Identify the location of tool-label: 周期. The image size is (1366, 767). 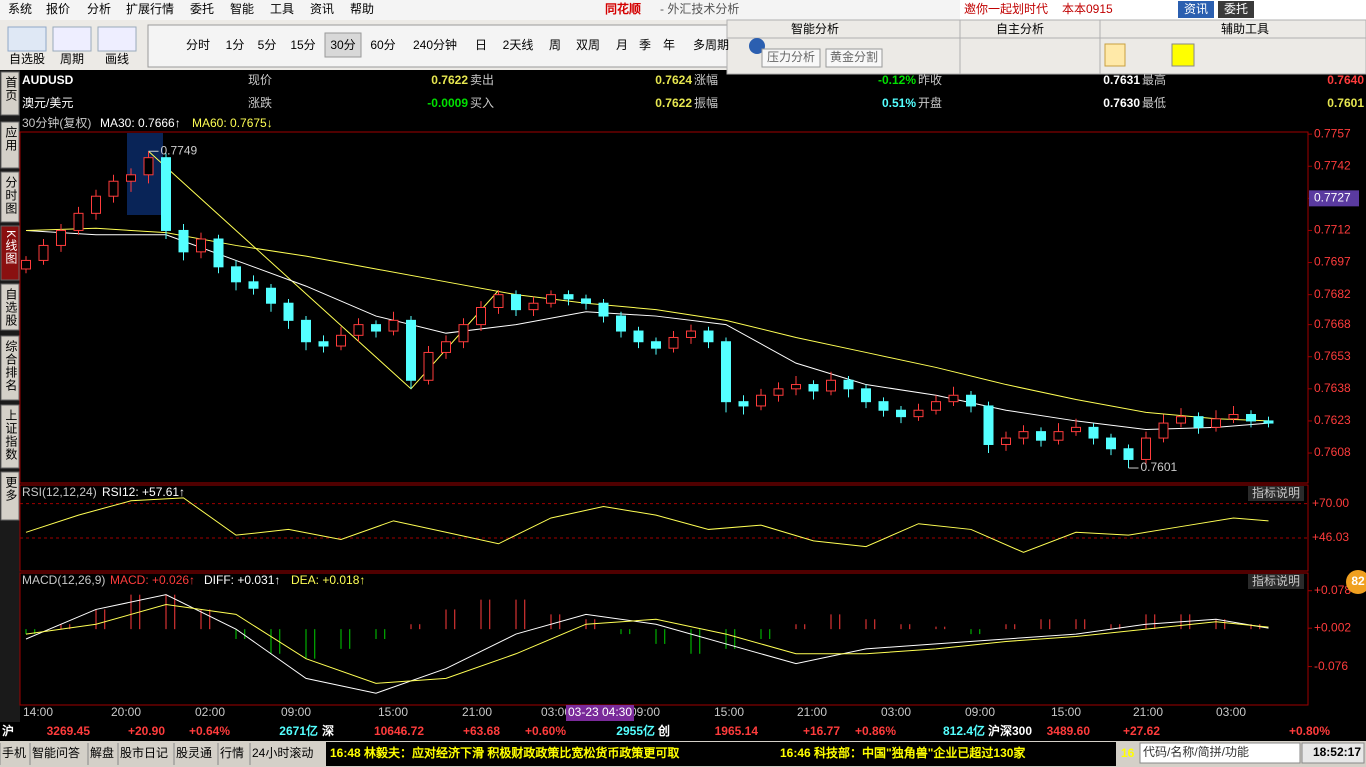
(72, 59).